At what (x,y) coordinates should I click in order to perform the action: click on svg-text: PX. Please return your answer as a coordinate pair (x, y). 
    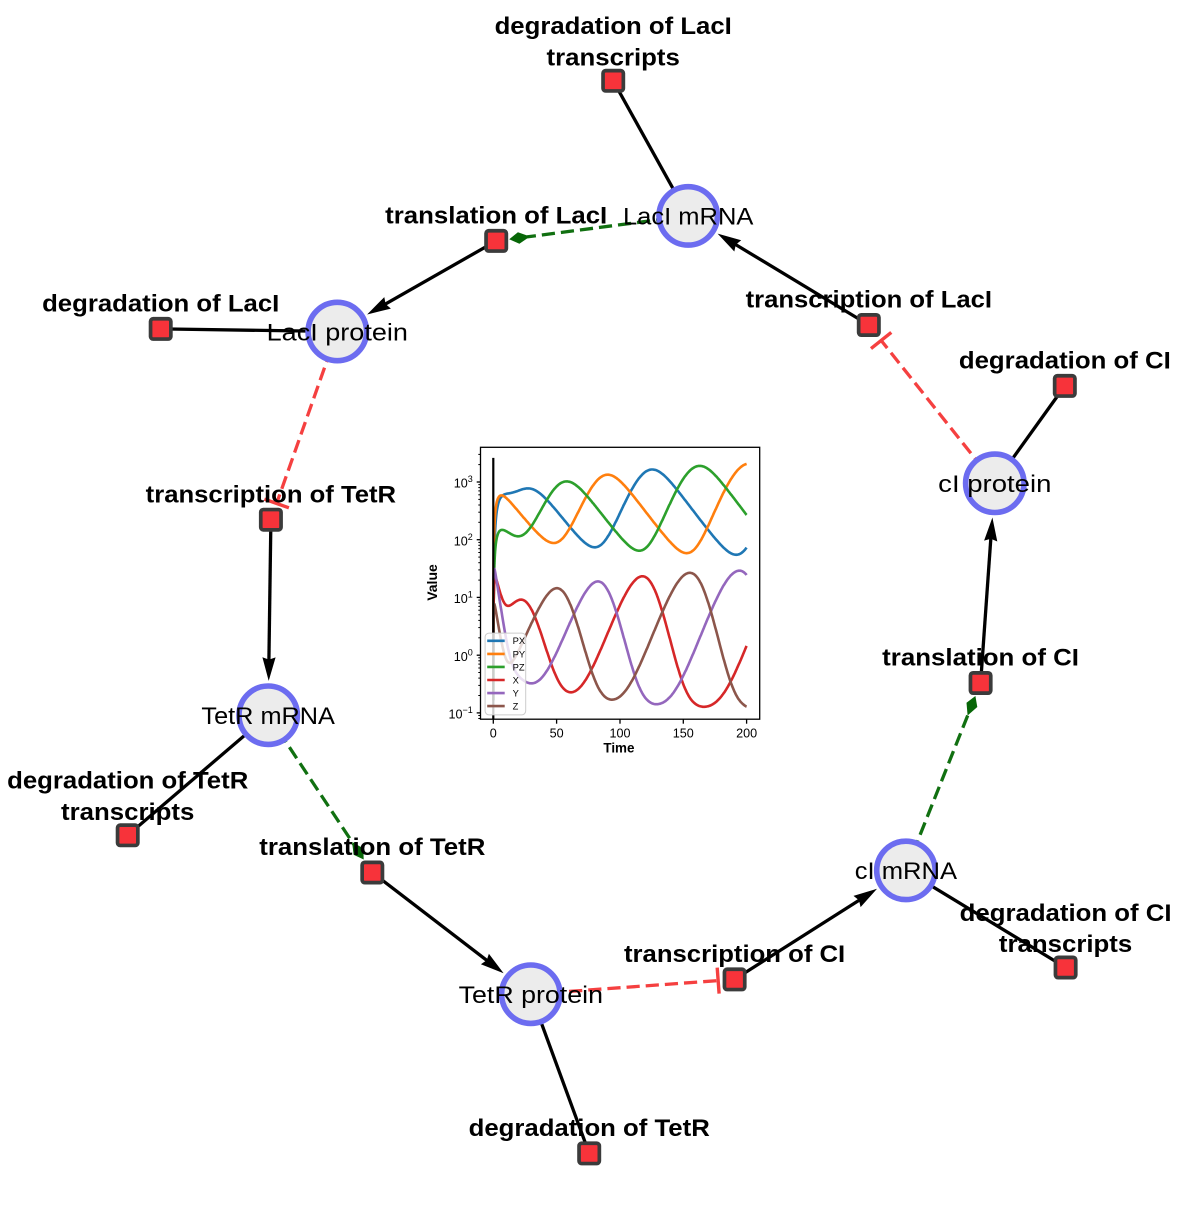
    Looking at the image, I should click on (519, 640).